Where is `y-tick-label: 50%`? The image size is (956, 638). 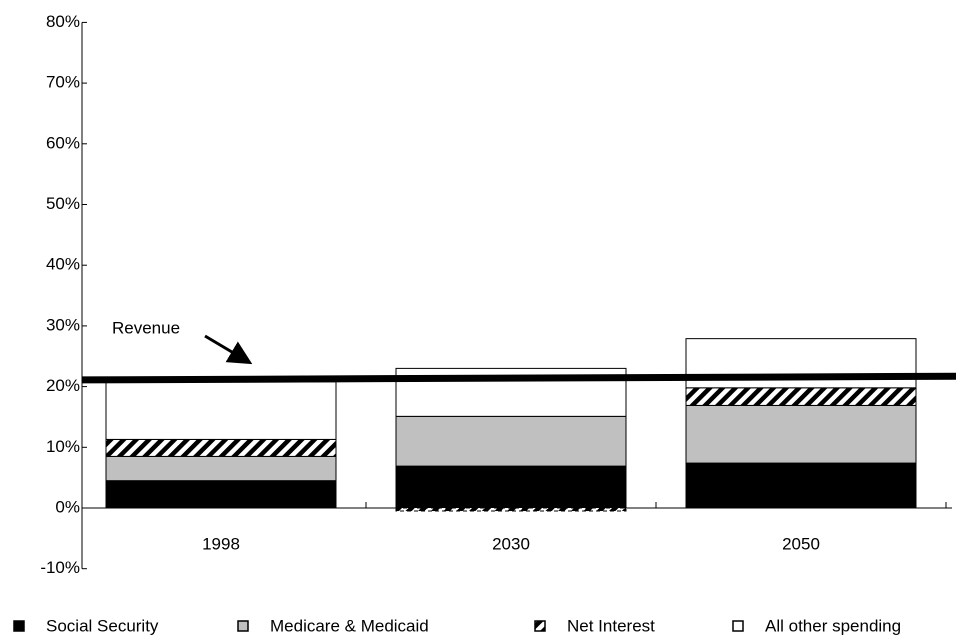 y-tick-label: 50% is located at coordinates (63, 203).